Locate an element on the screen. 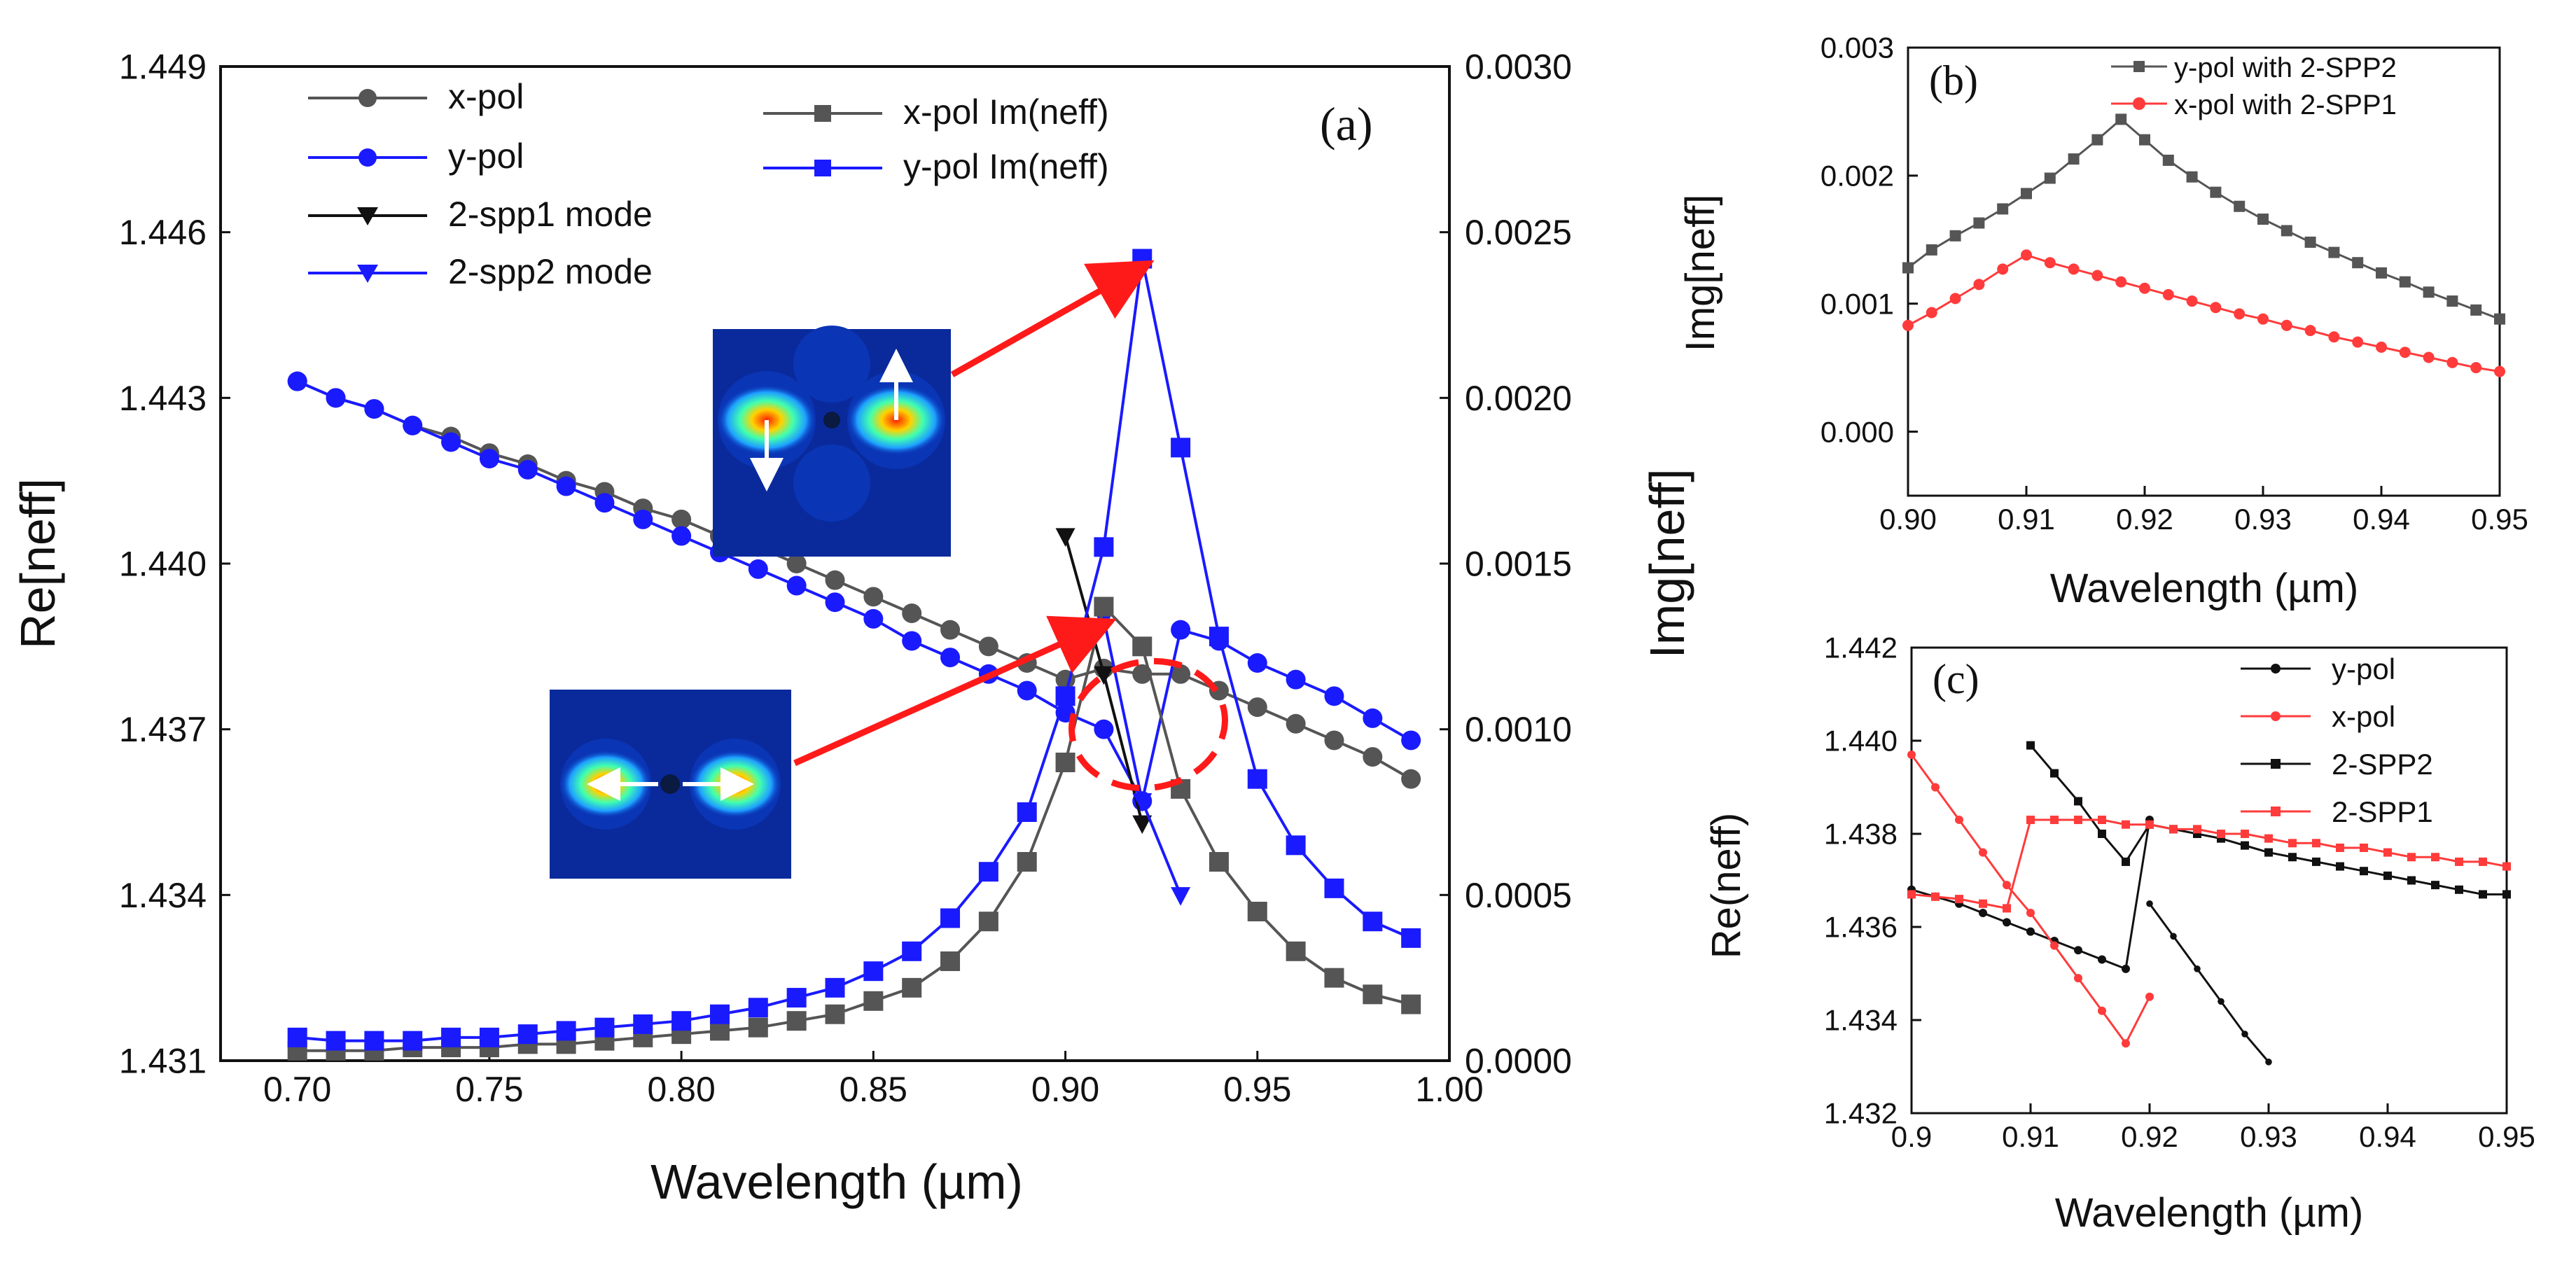 The image size is (2576, 1270). y-tick-label: 1.440 is located at coordinates (163, 564).